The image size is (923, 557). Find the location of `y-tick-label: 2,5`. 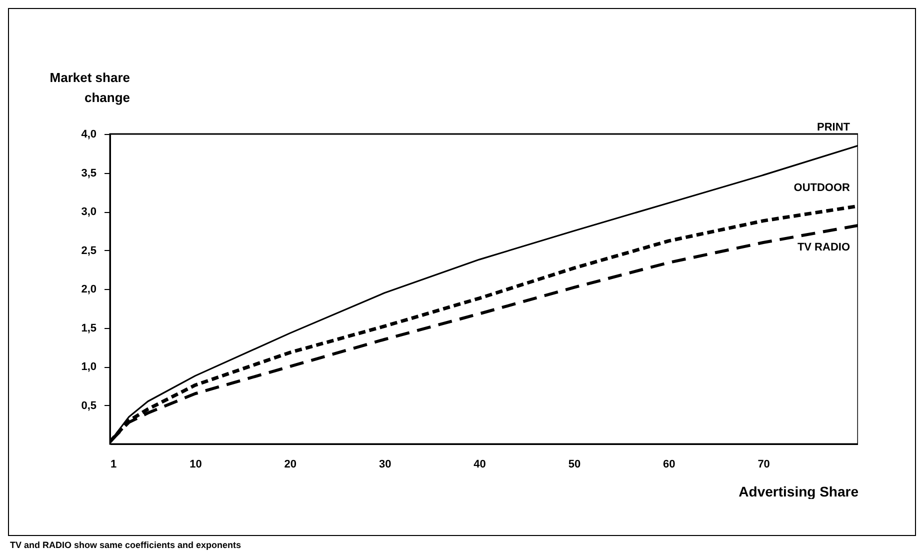

y-tick-label: 2,5 is located at coordinates (88, 250).